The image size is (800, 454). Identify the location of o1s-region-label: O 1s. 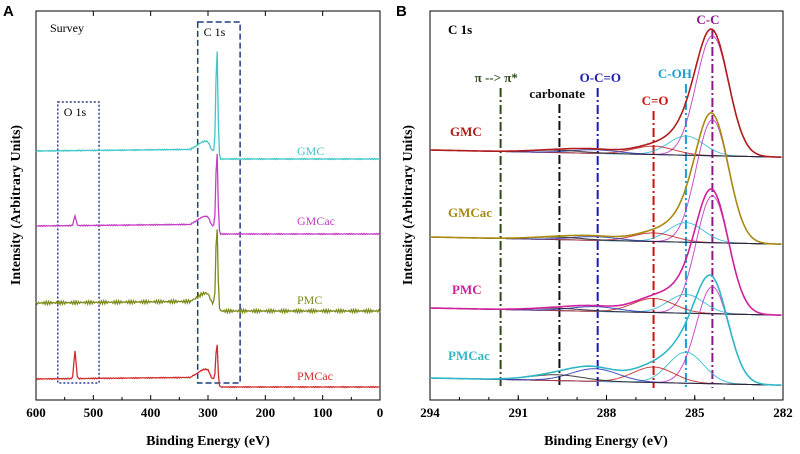
(75, 112).